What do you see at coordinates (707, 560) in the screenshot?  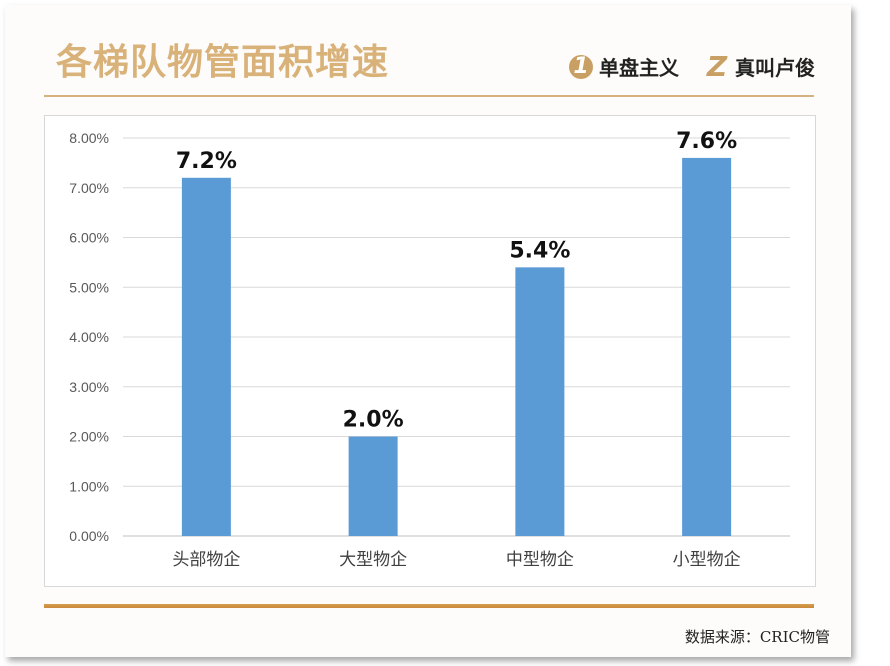 I see `x-category-label: 小型物企` at bounding box center [707, 560].